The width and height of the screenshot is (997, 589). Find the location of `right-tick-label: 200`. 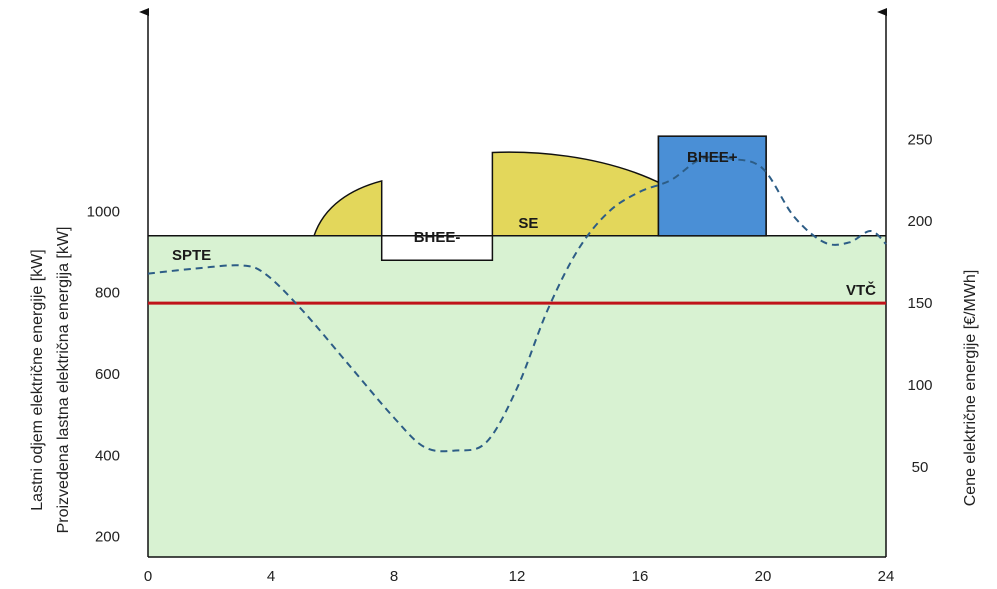

right-tick-label: 200 is located at coordinates (919, 221).